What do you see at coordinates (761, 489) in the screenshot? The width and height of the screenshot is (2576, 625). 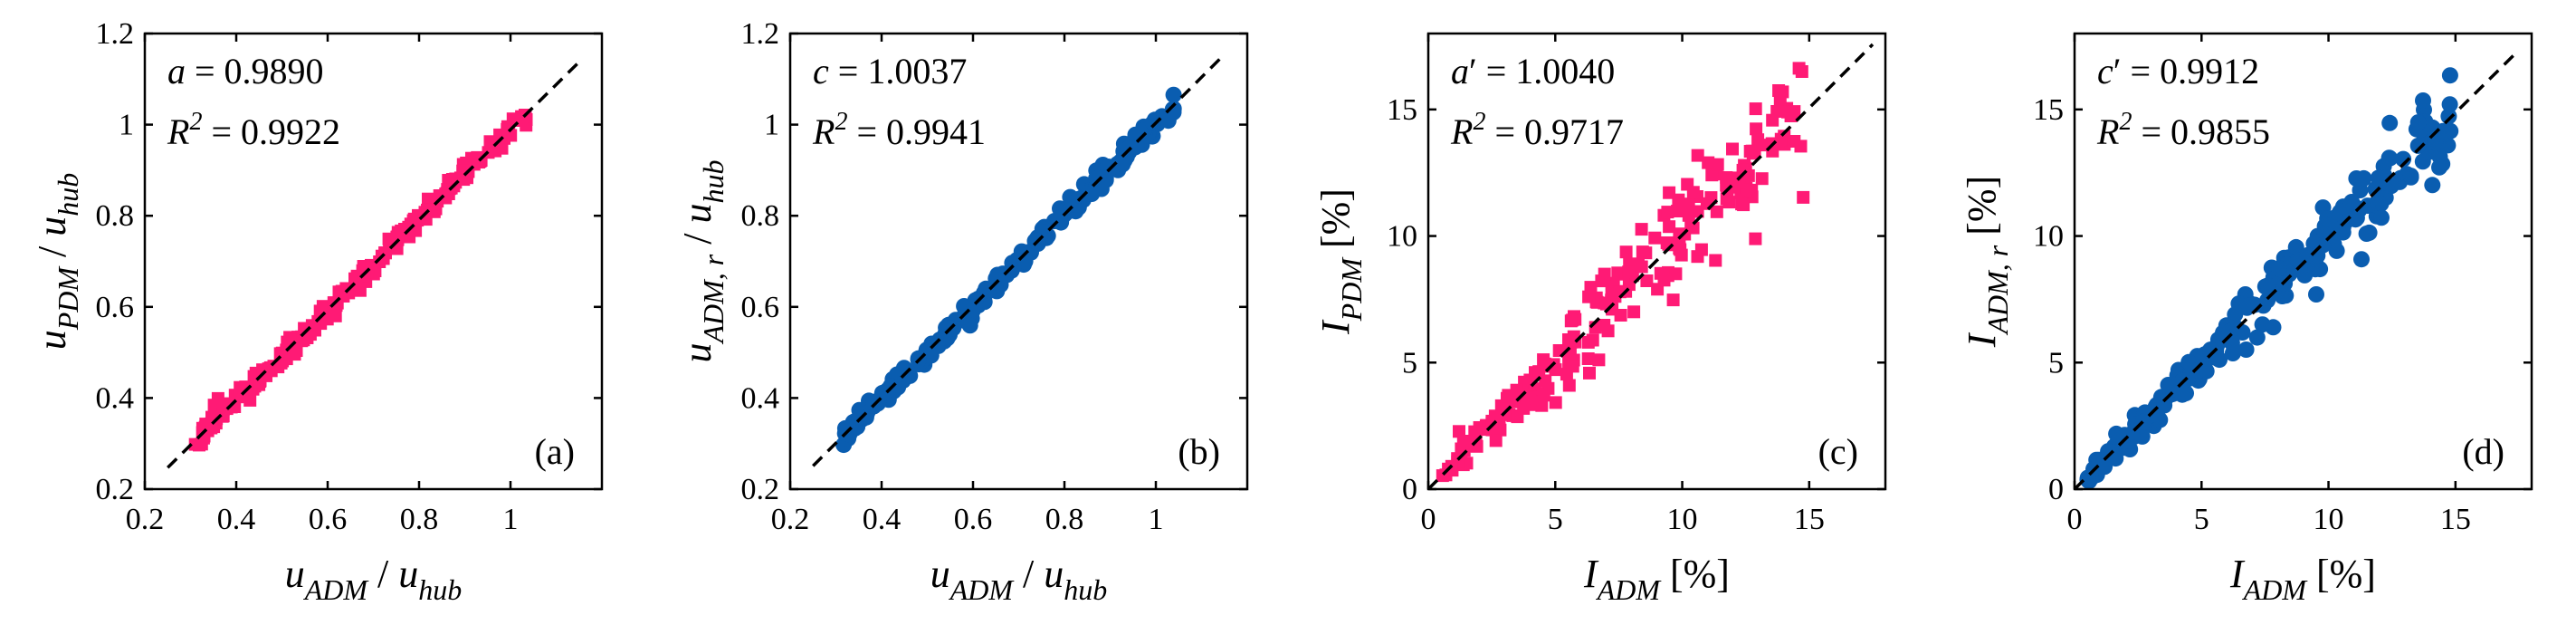 I see `y-tick-label: 0.2` at bounding box center [761, 489].